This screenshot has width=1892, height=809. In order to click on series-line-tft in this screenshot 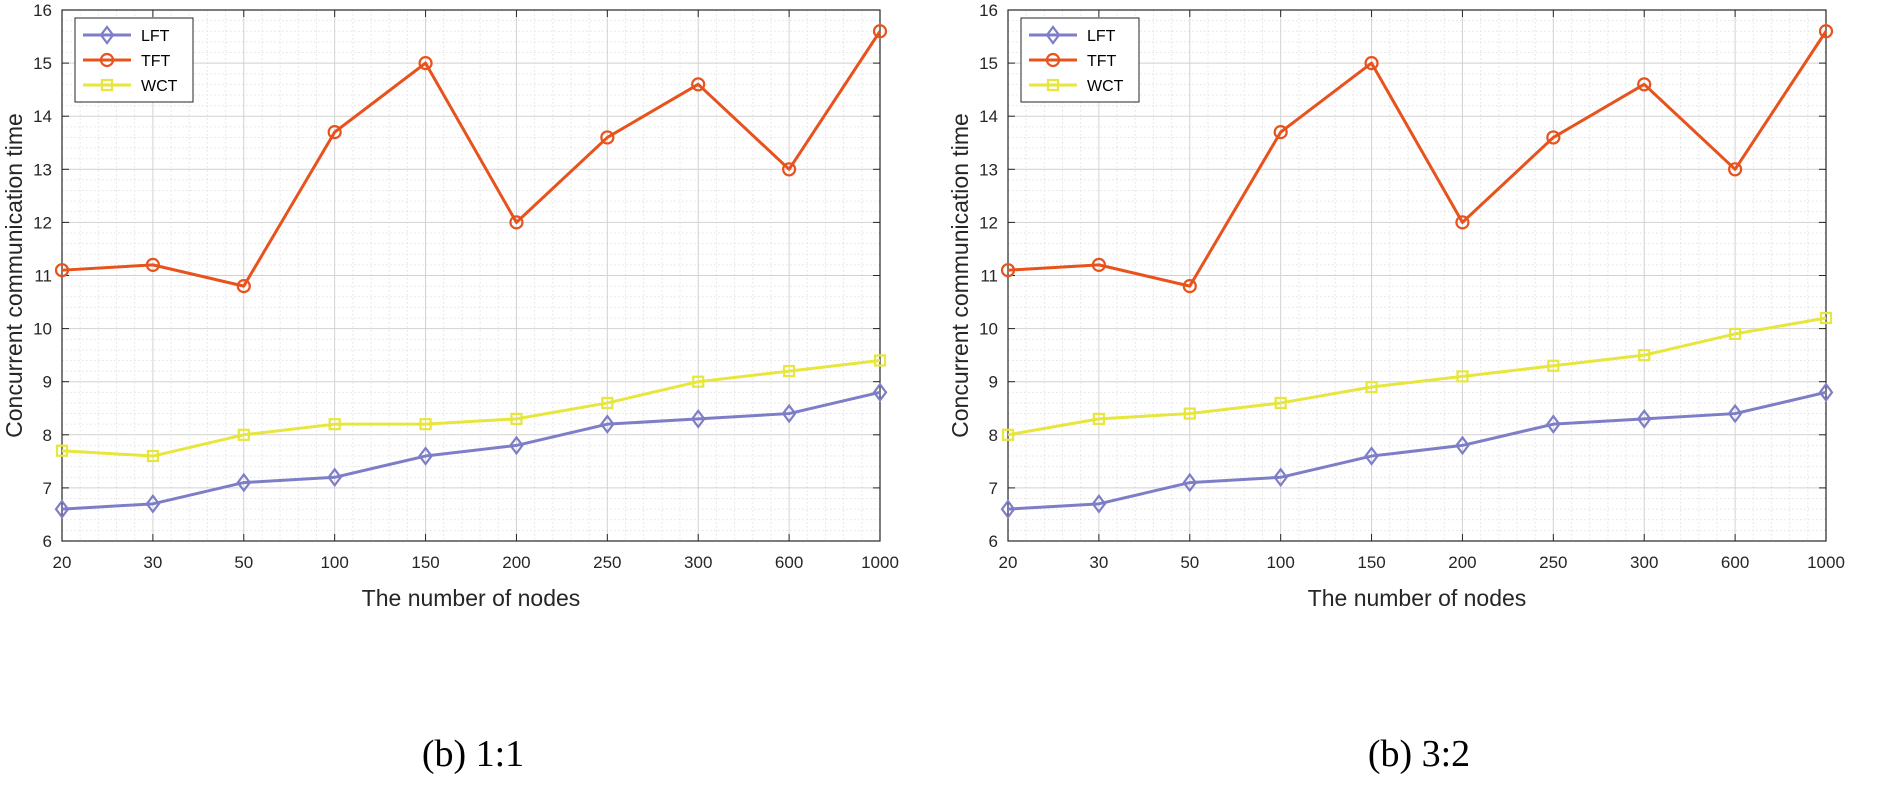, I will do `click(1417, 159)`.